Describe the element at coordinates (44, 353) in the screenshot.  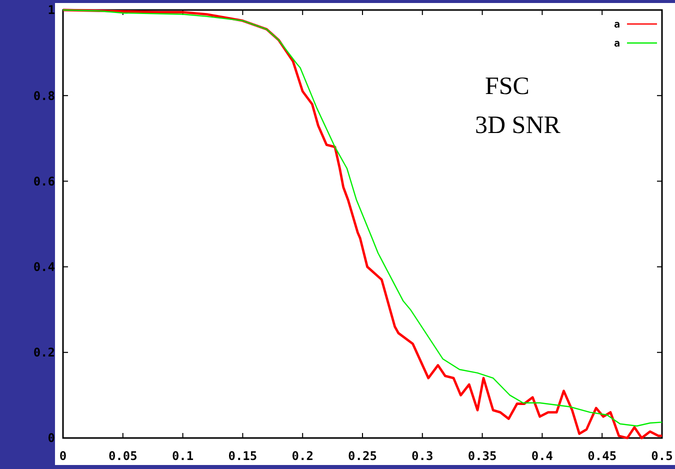
I see `y-tick-label: 0.2` at that location.